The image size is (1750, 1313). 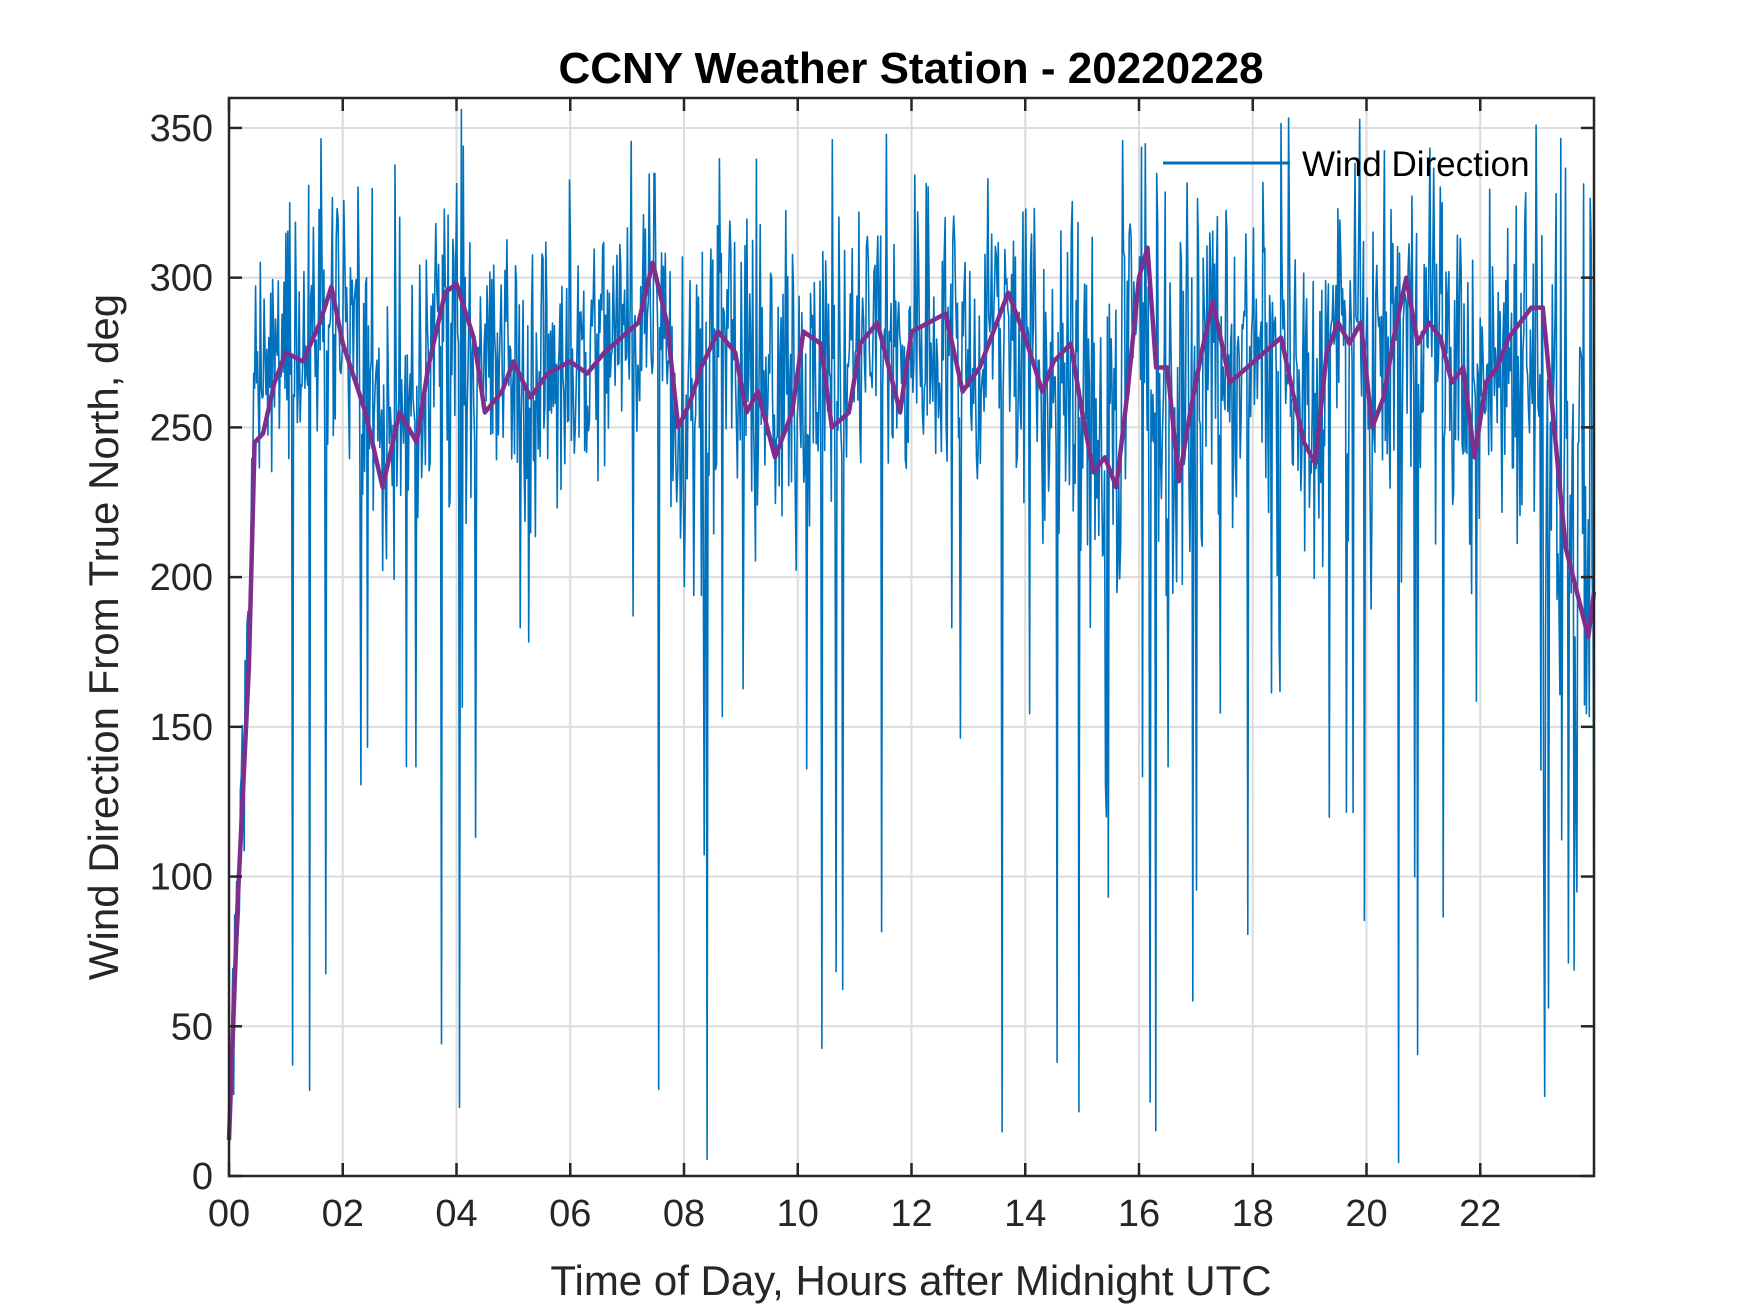 What do you see at coordinates (103, 637) in the screenshot?
I see `y-axis-label: Wind Direction From True North, deg` at bounding box center [103, 637].